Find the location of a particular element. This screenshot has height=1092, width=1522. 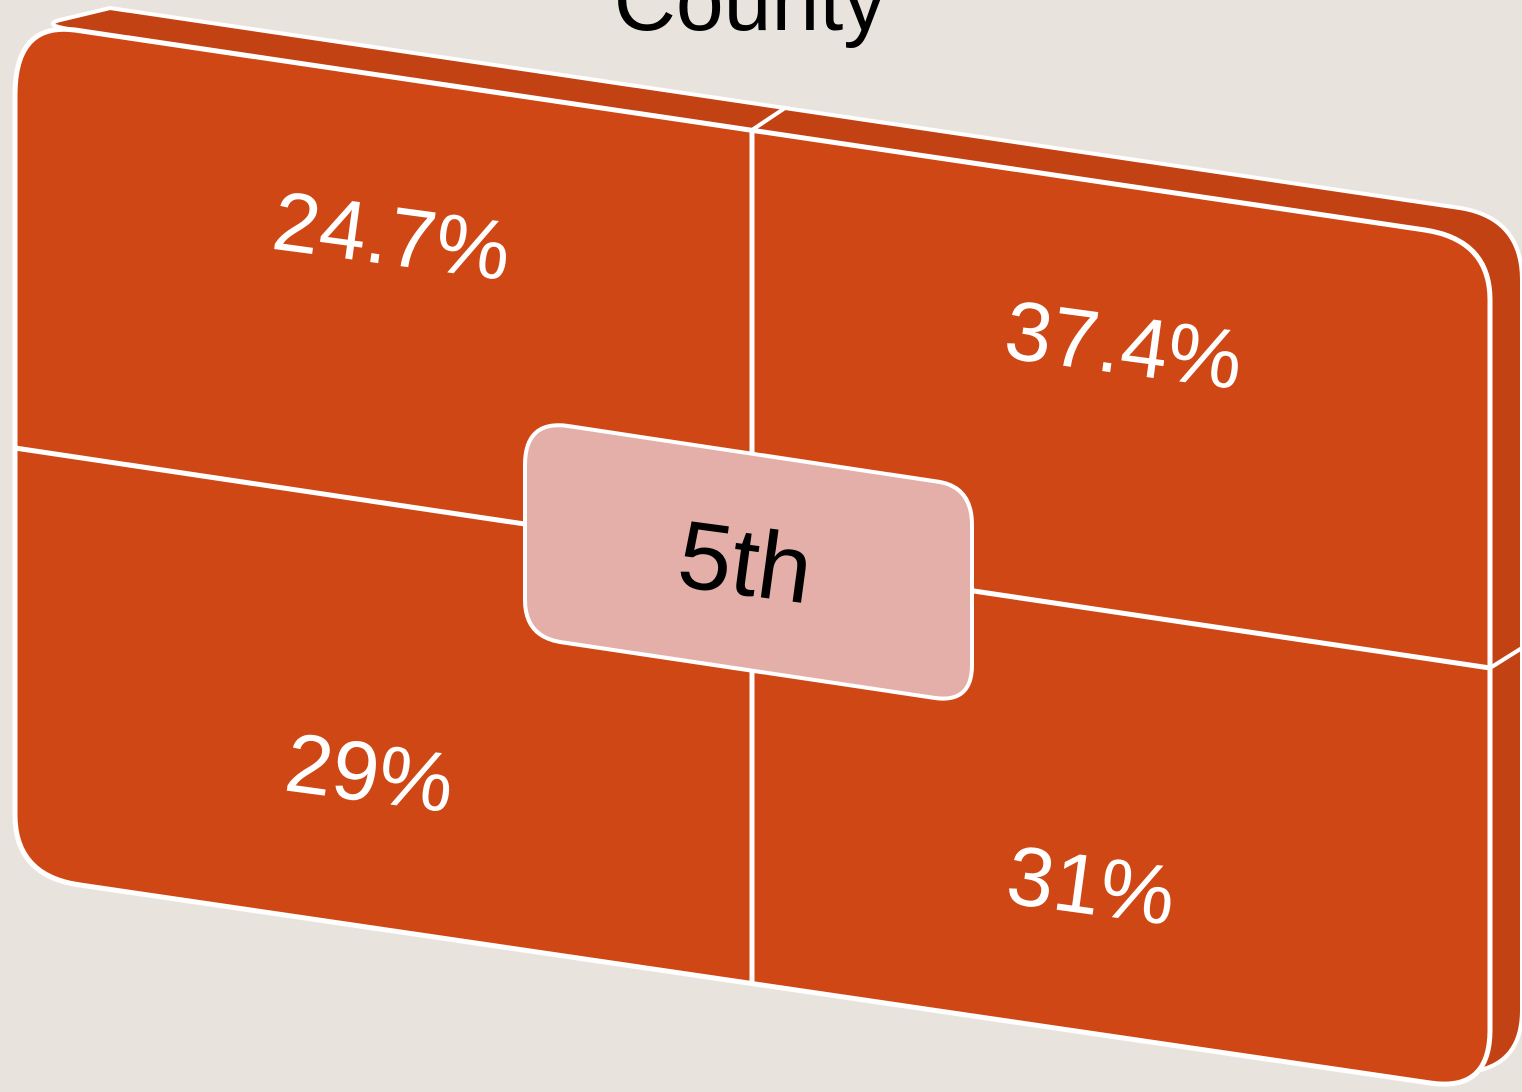

quadrant-label: 29% is located at coordinates (369, 773).